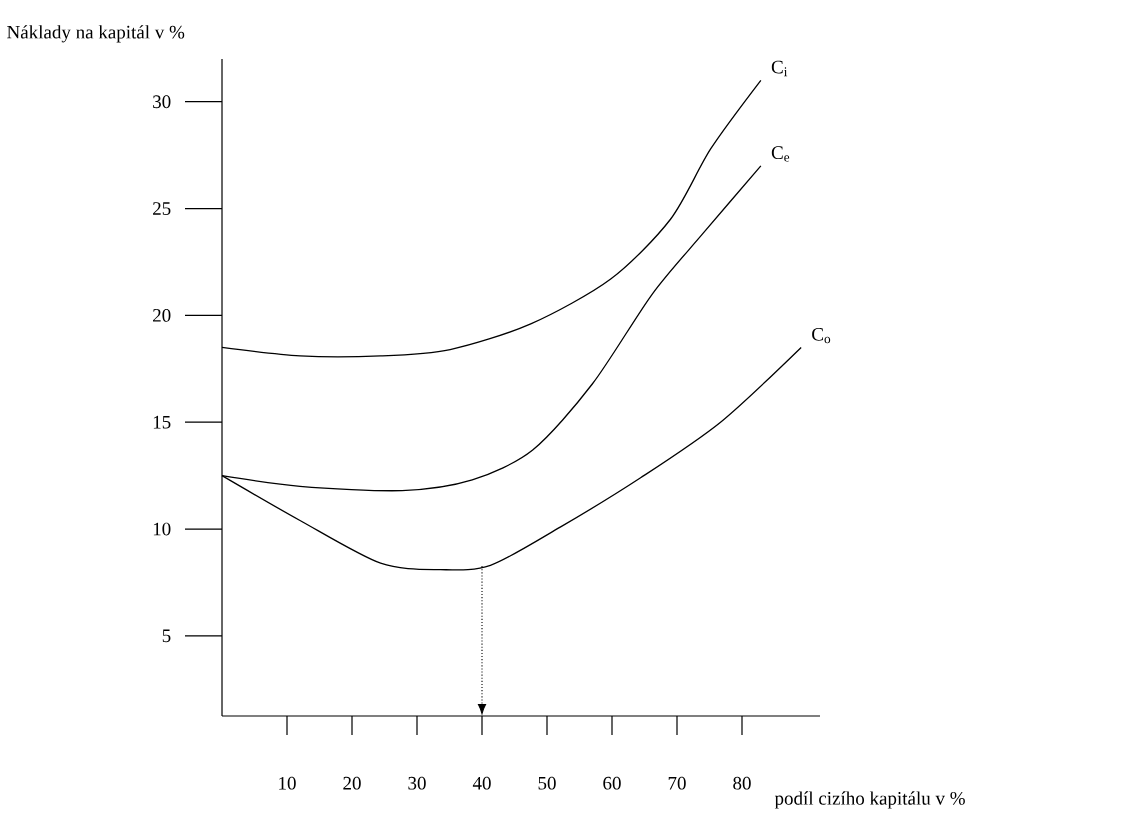 This screenshot has height=818, width=1143. Describe the element at coordinates (869, 800) in the screenshot. I see `x-axis-title: podíl cizího kapitálu v %` at that location.